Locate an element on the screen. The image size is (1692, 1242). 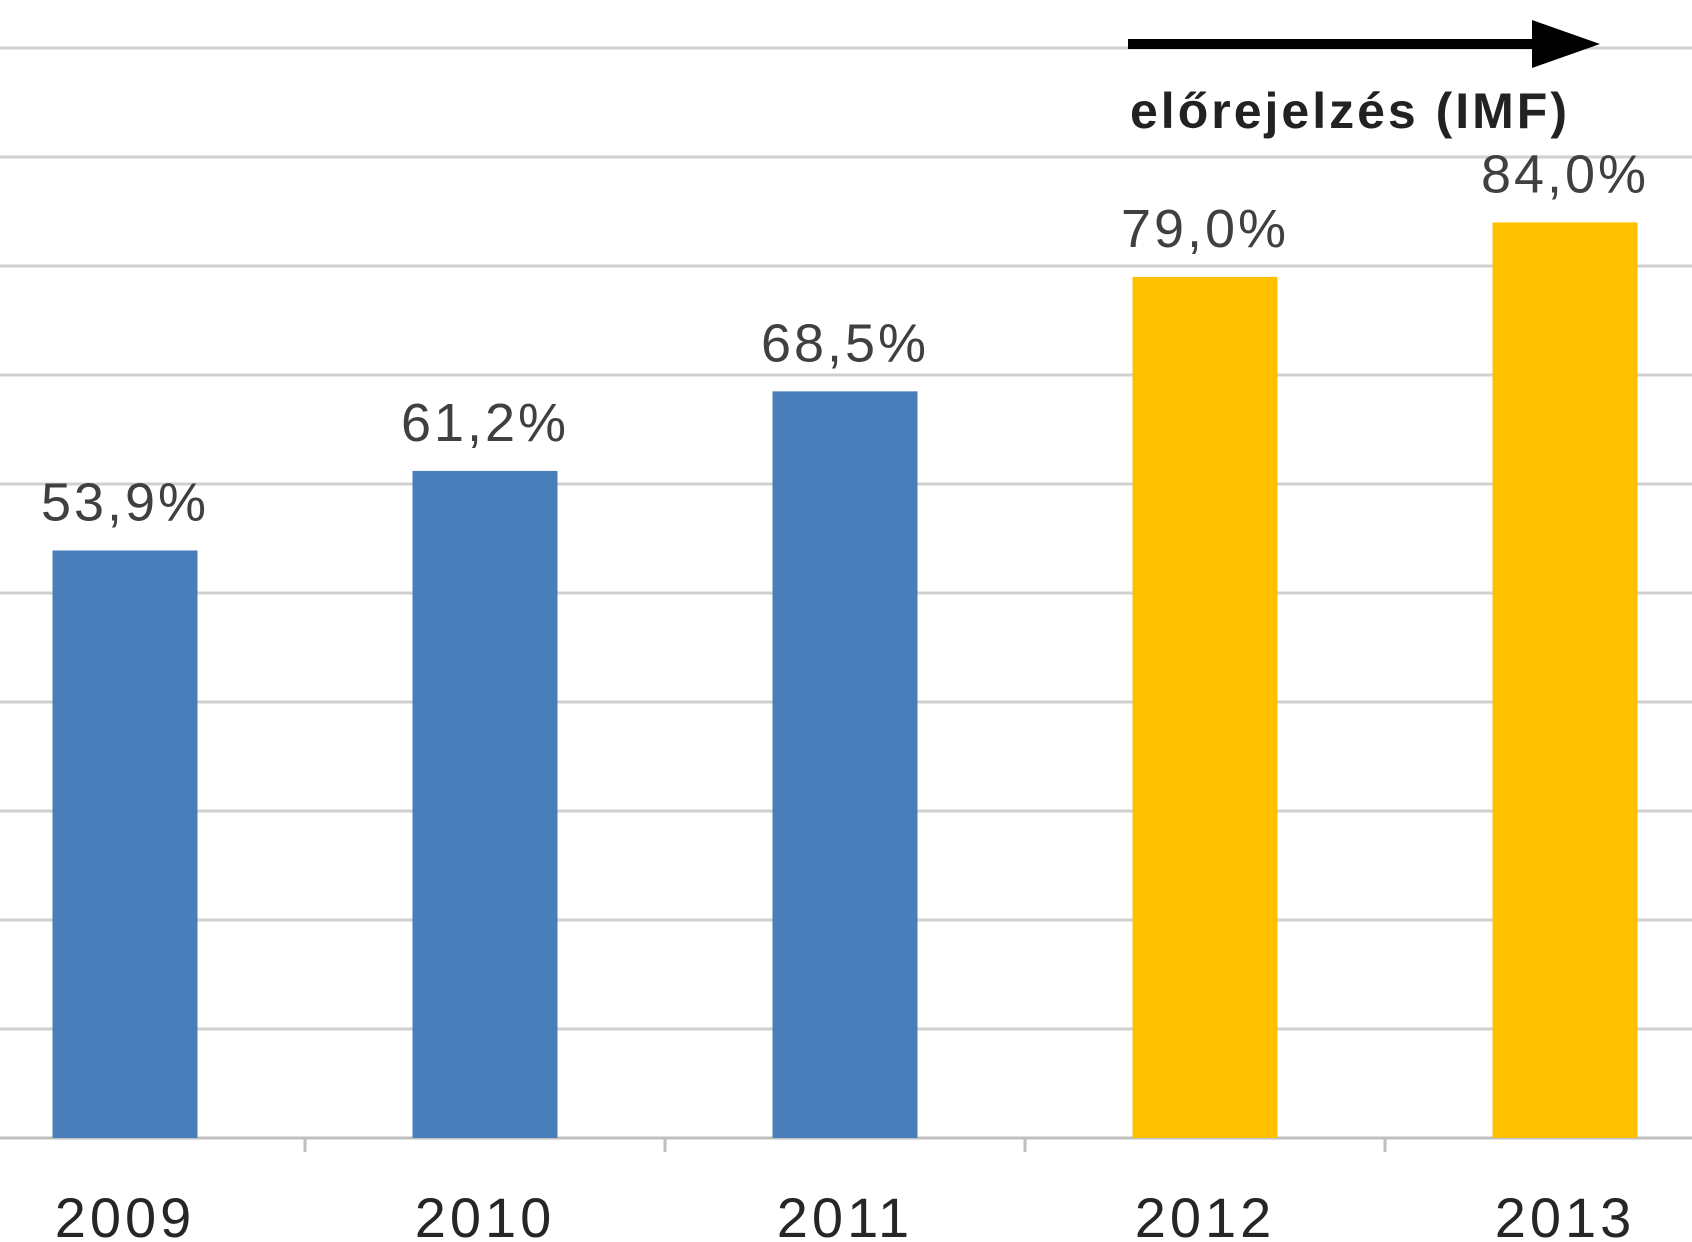
x-tick-label-2011: 2011 is located at coordinates (845, 1214).